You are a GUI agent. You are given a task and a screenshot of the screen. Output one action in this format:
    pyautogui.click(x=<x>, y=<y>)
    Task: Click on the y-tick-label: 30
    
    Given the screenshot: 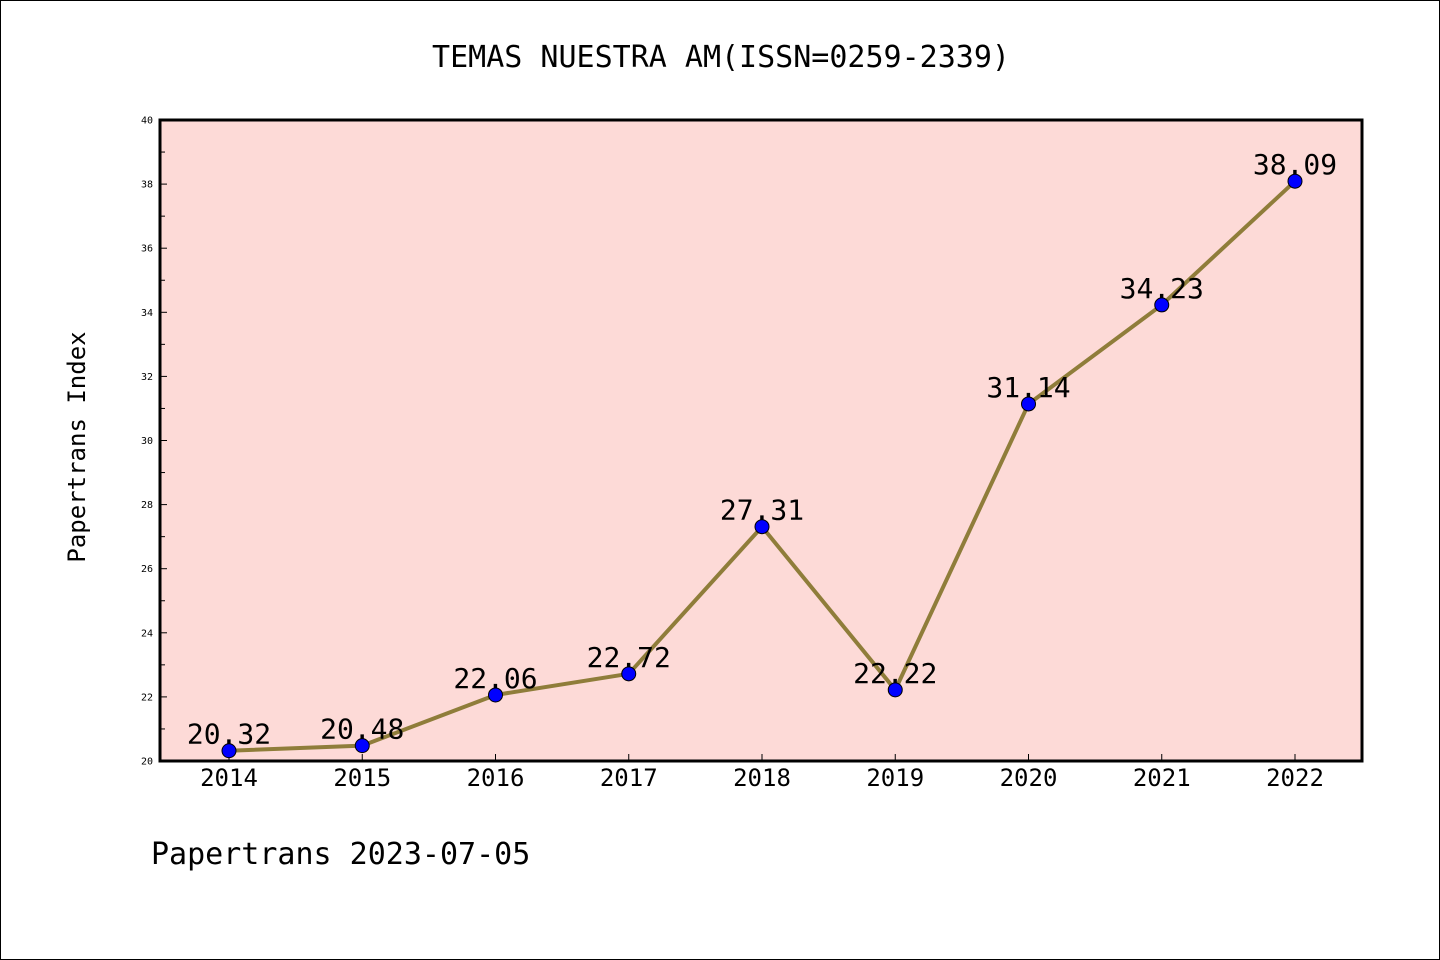 What is the action you would take?
    pyautogui.click(x=147, y=441)
    